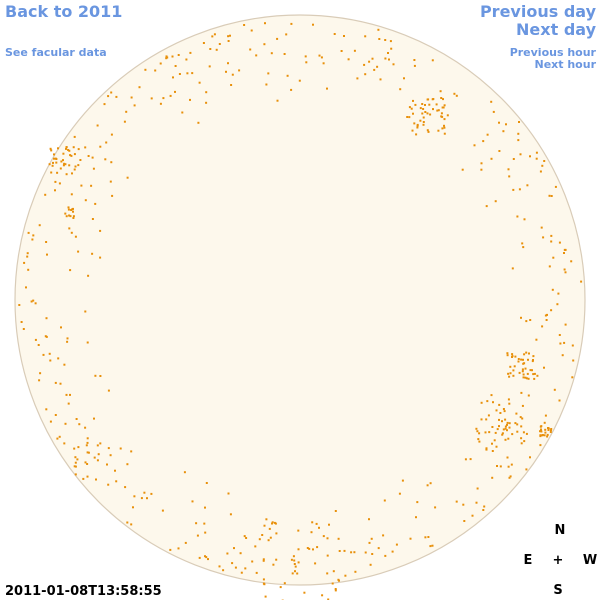  What do you see at coordinates (538, 11) in the screenshot?
I see `previous-day-link: Previous day` at bounding box center [538, 11].